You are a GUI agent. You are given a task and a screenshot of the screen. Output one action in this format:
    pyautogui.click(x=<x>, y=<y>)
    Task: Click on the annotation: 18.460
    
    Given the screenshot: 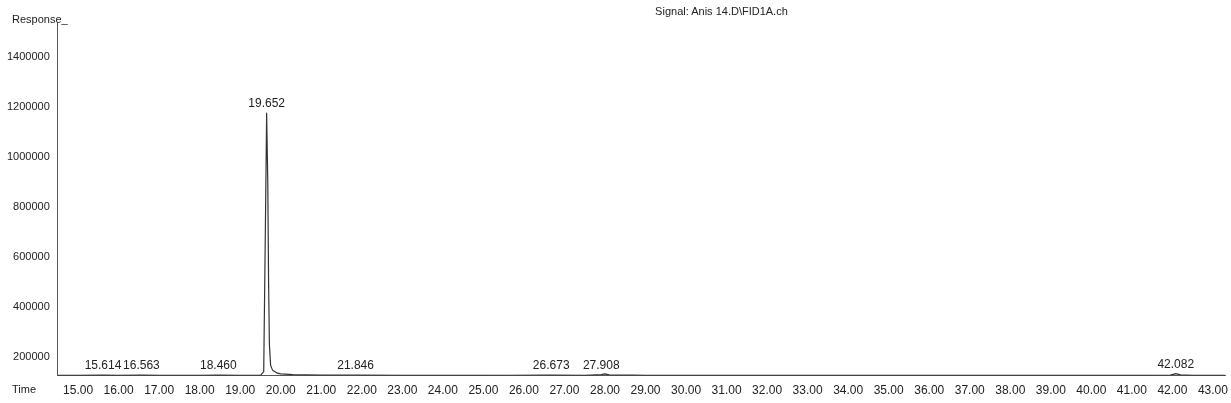 What is the action you would take?
    pyautogui.click(x=218, y=365)
    